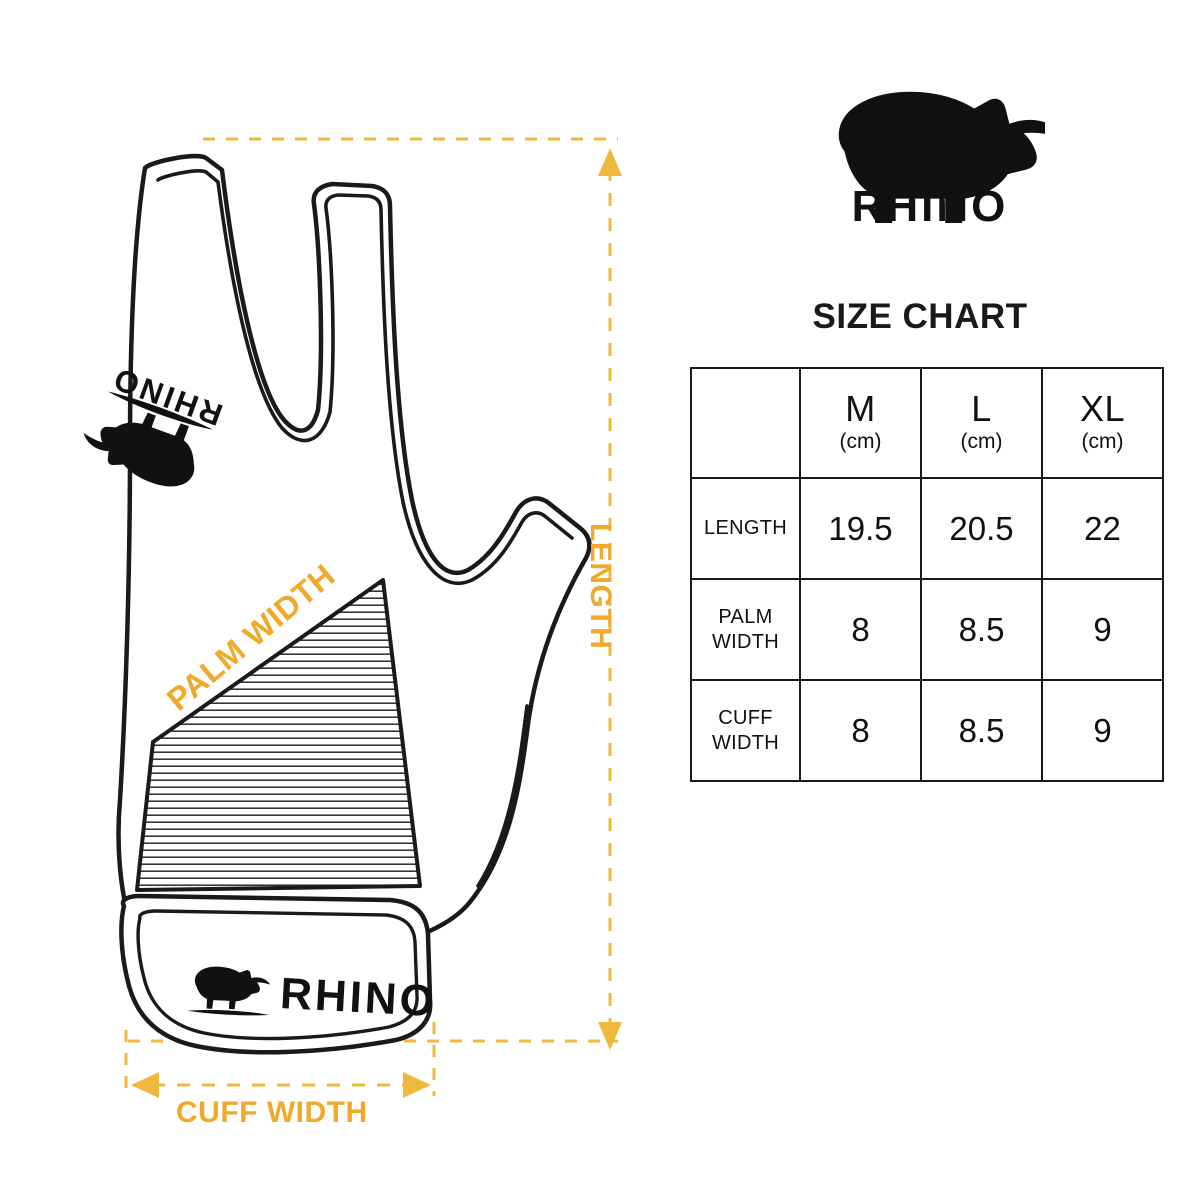 This screenshot has height=1200, width=1200. I want to click on rhino-wordmark: RHINO, so click(930, 206).